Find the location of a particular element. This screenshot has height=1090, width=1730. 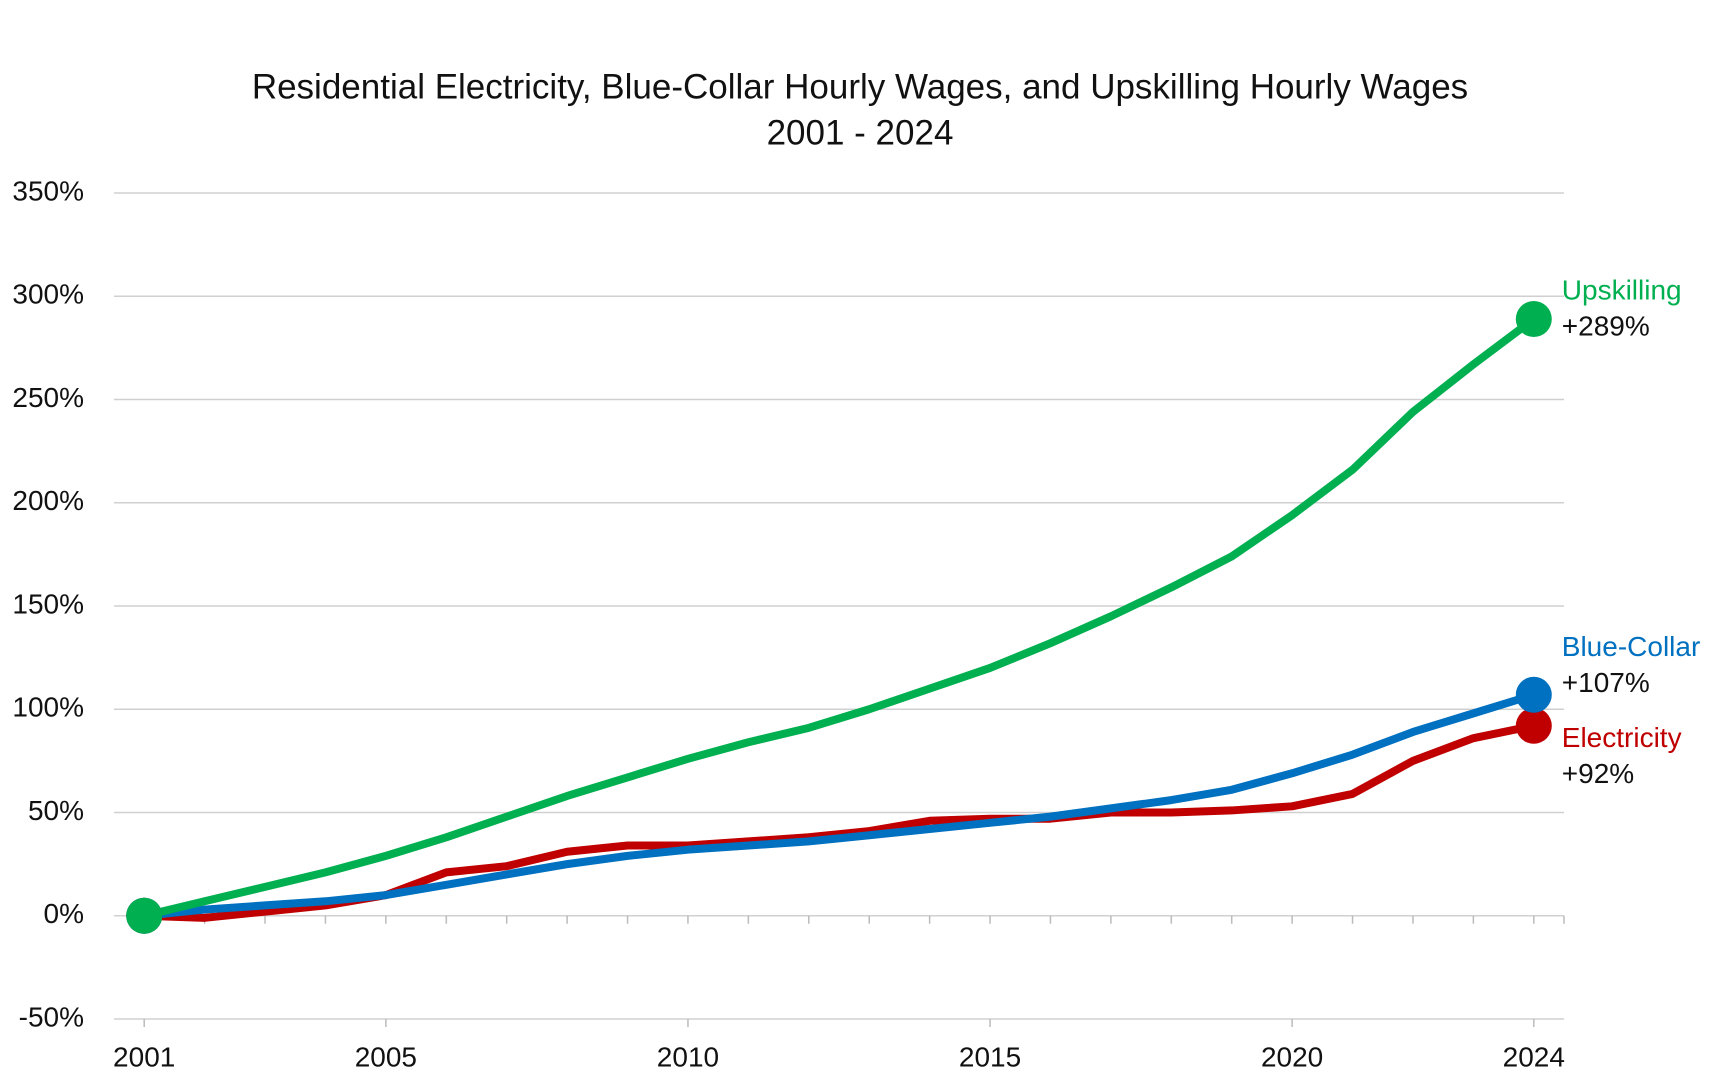

y-tick-label: 350% is located at coordinates (48, 190).